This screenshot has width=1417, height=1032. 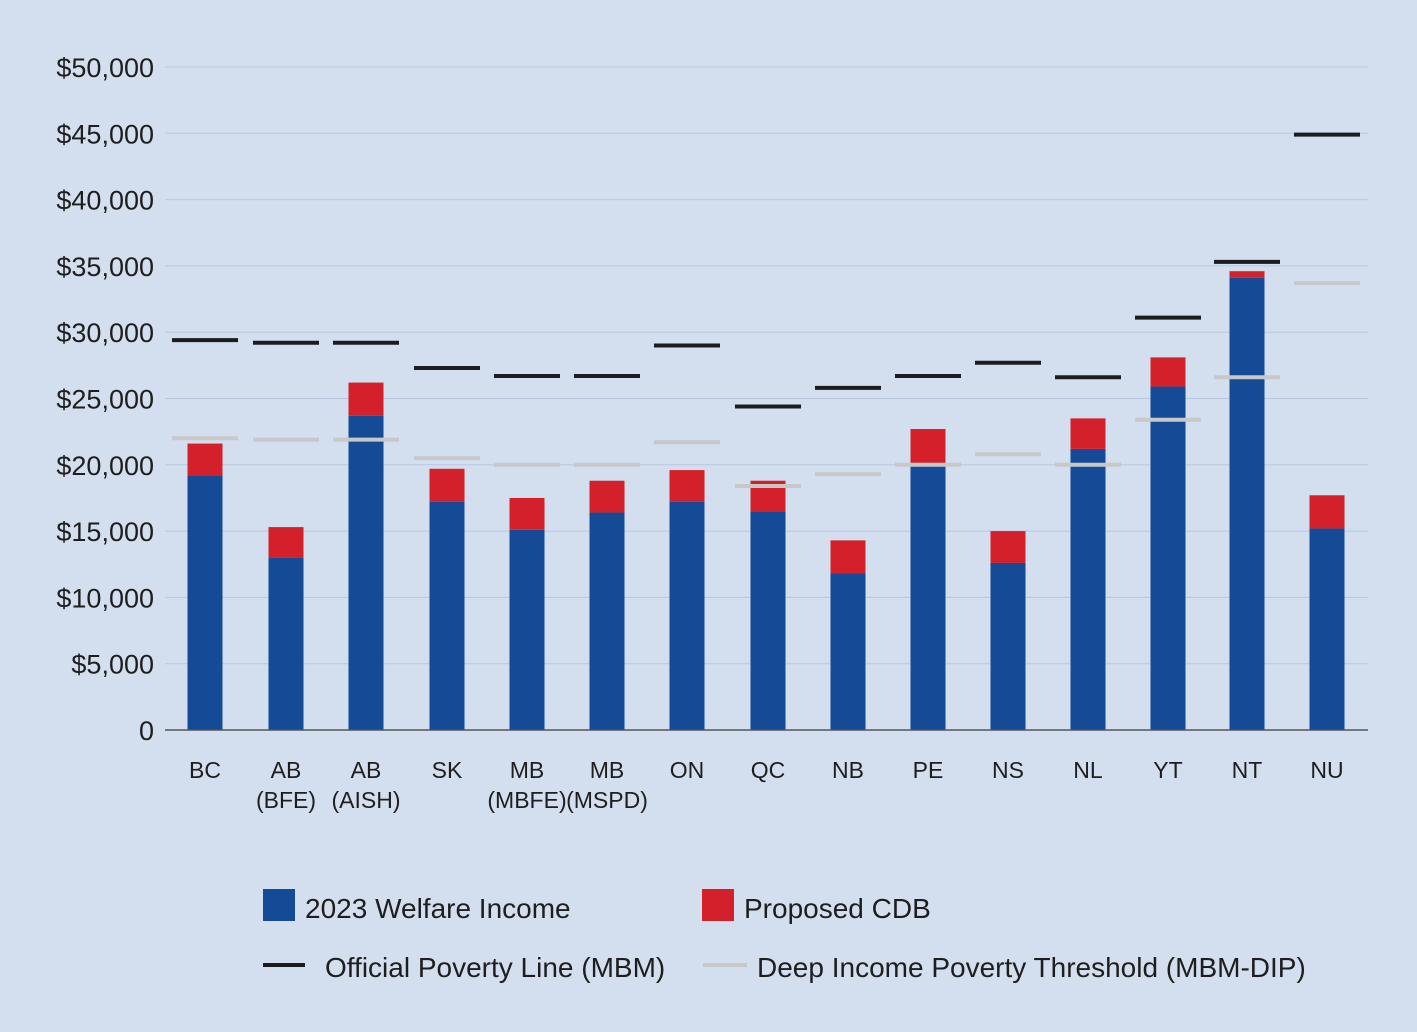 What do you see at coordinates (105, 532) in the screenshot?
I see `y-tick-label: $15,000` at bounding box center [105, 532].